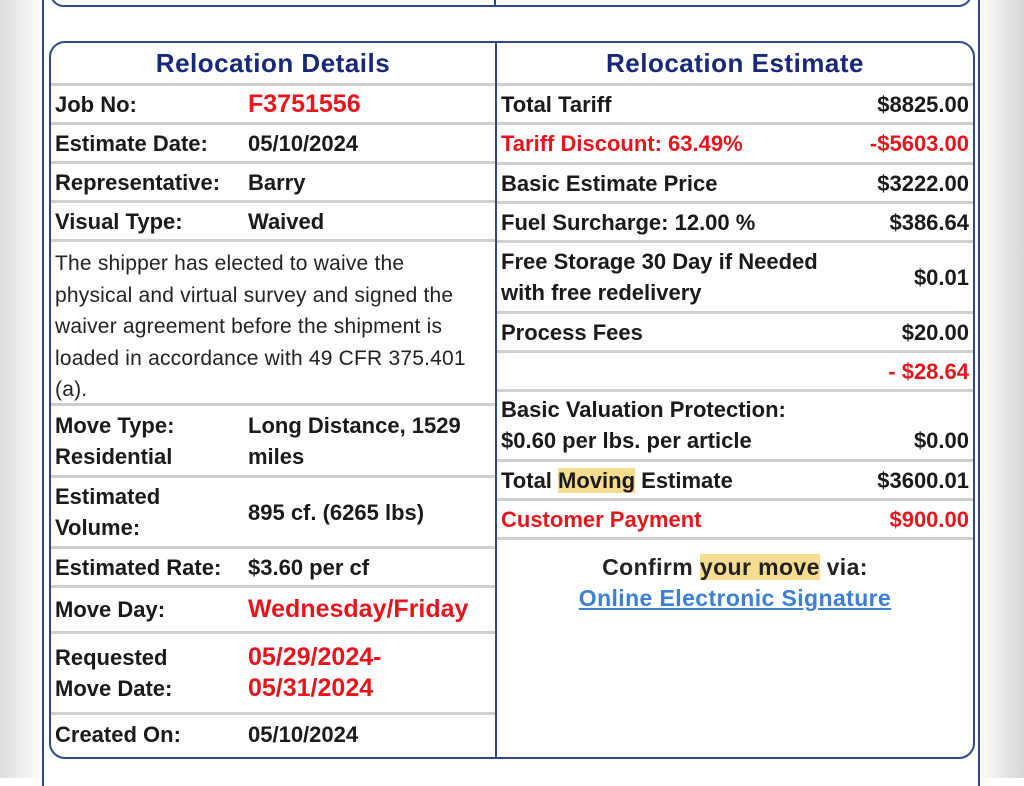  What do you see at coordinates (151, 441) in the screenshot?
I see `move-type-label: Move Type: Residential` at bounding box center [151, 441].